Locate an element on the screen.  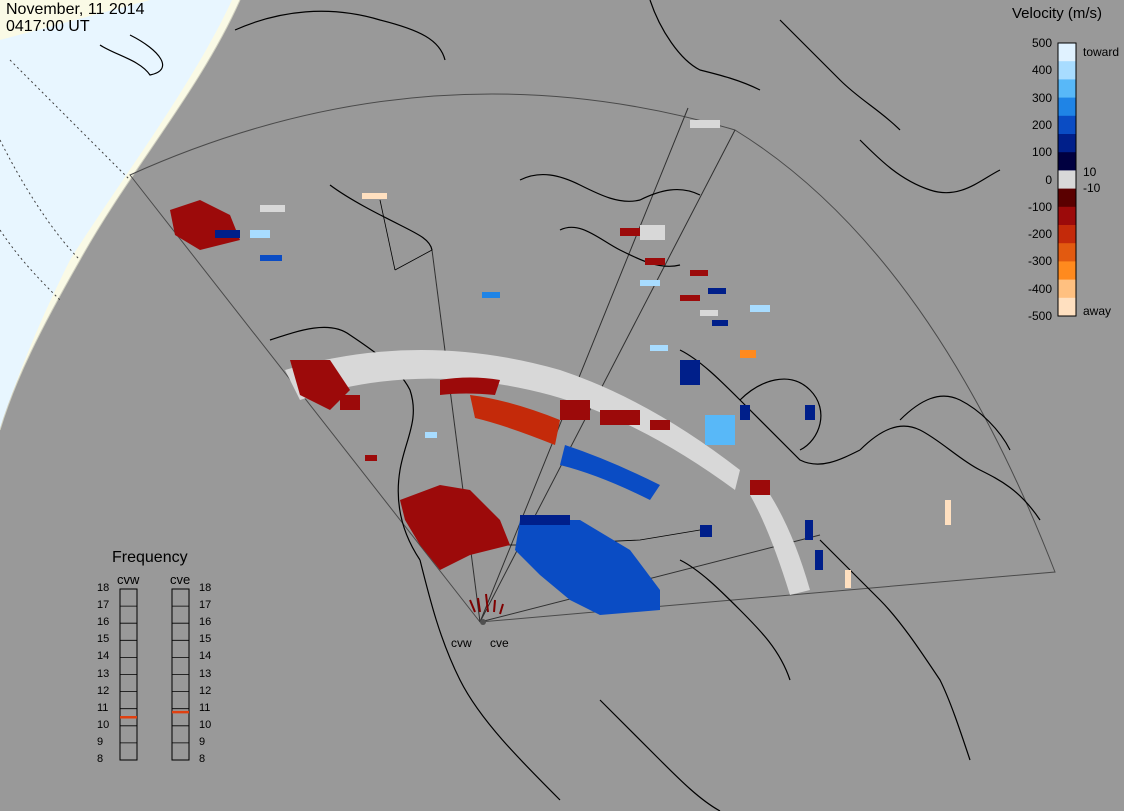
velocity-tick-label: -300 is located at coordinates (1039, 261).